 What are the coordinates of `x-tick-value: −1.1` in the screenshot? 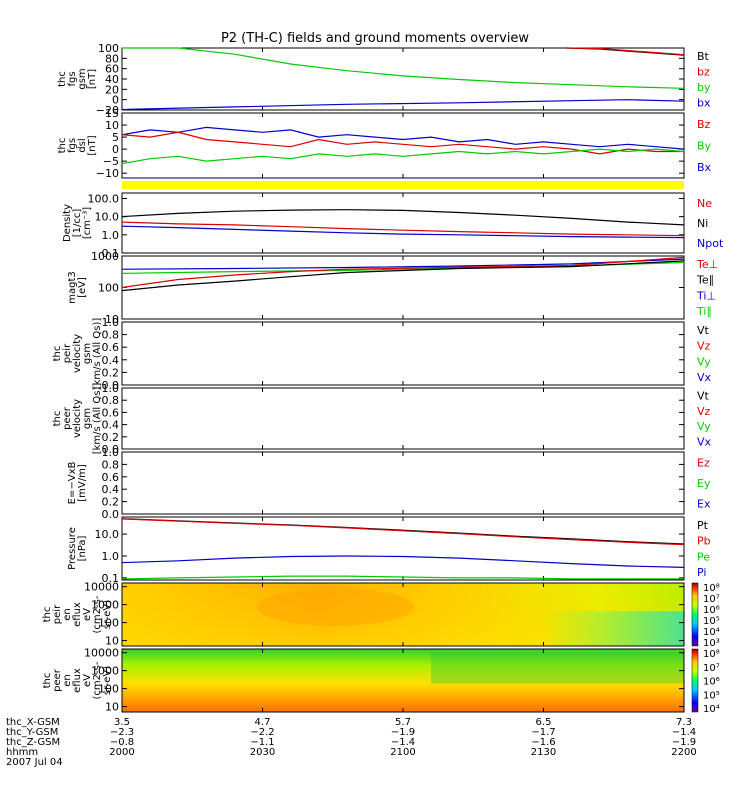 It's located at (262, 742).